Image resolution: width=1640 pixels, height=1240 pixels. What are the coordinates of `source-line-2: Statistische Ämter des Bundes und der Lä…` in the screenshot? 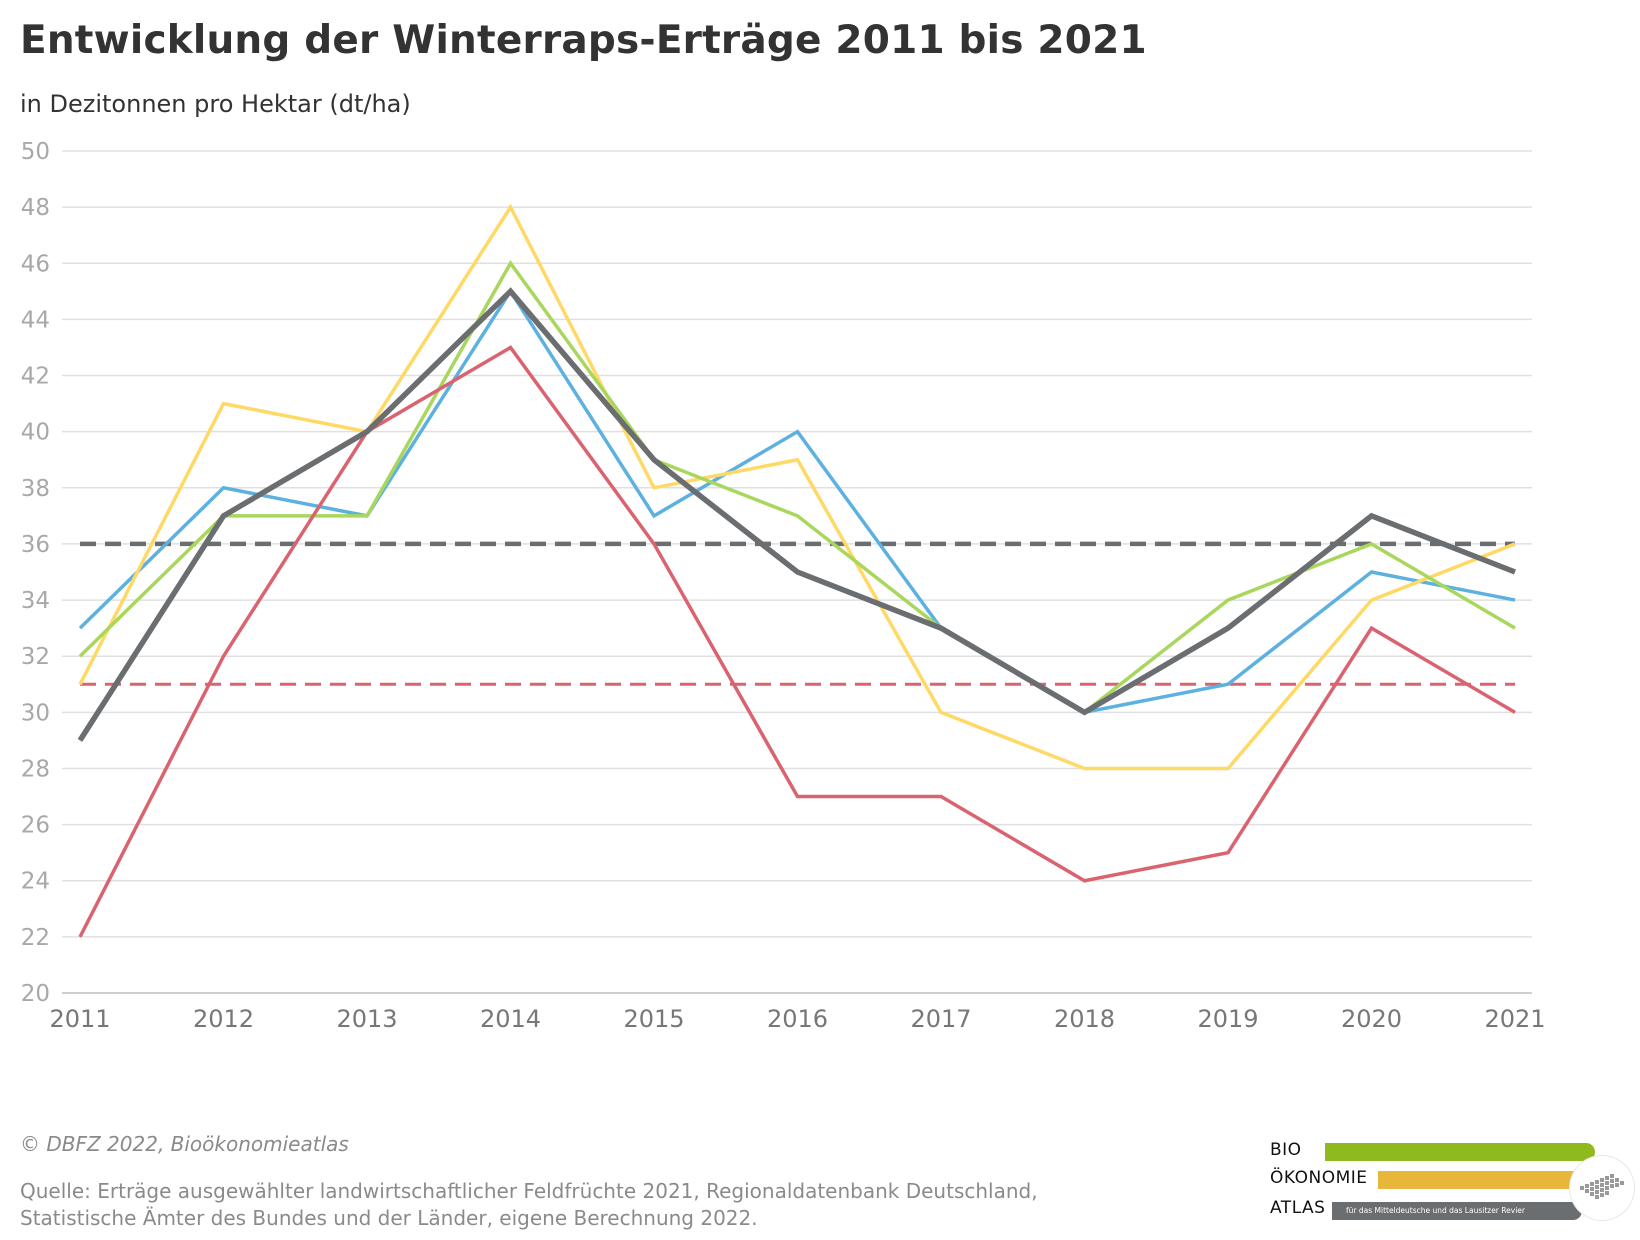 It's located at (389, 1218).